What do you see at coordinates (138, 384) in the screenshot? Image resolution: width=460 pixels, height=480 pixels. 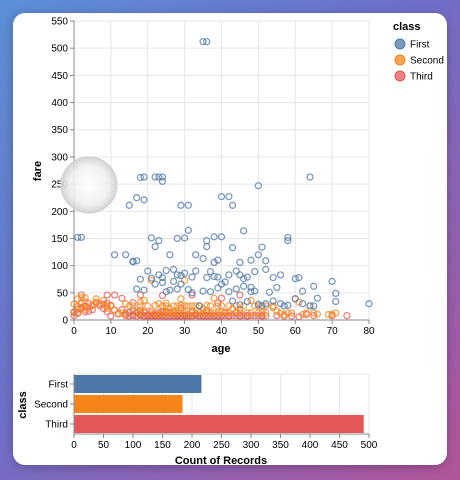 I see `bar-first` at bounding box center [138, 384].